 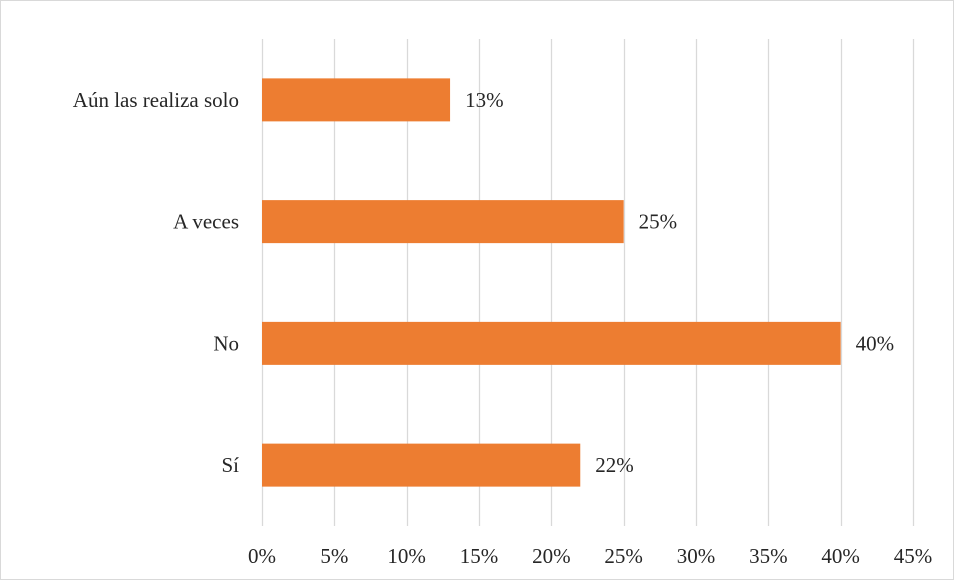 I want to click on x-tick-label: 0%, so click(x=262, y=556).